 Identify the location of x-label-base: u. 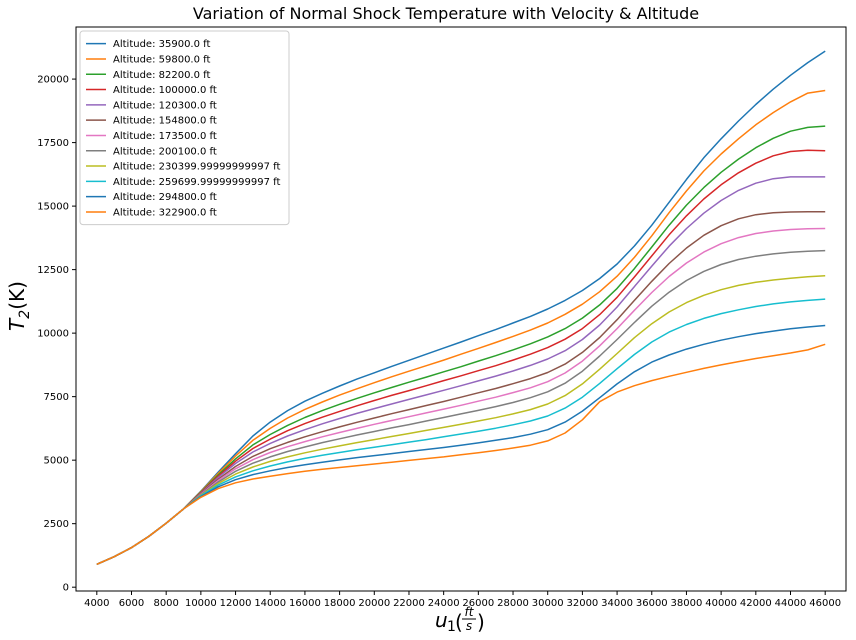
(441, 620).